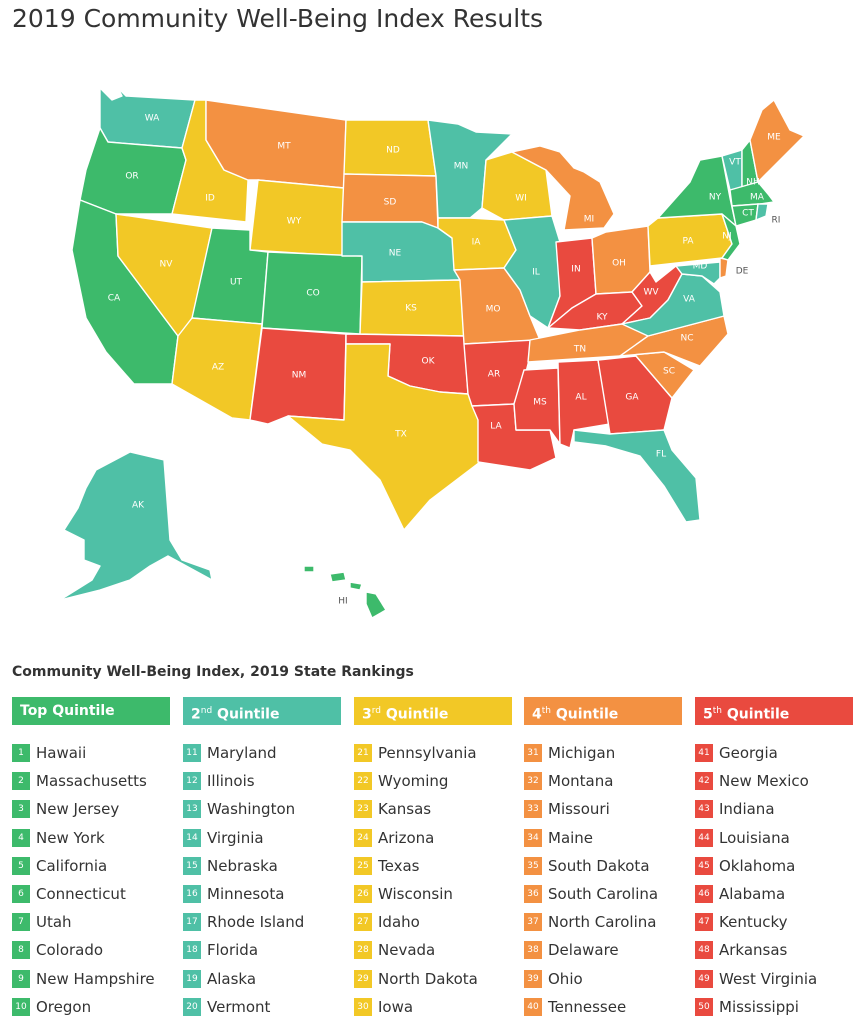 The image size is (864, 1030). I want to click on label-ky: KY, so click(602, 318).